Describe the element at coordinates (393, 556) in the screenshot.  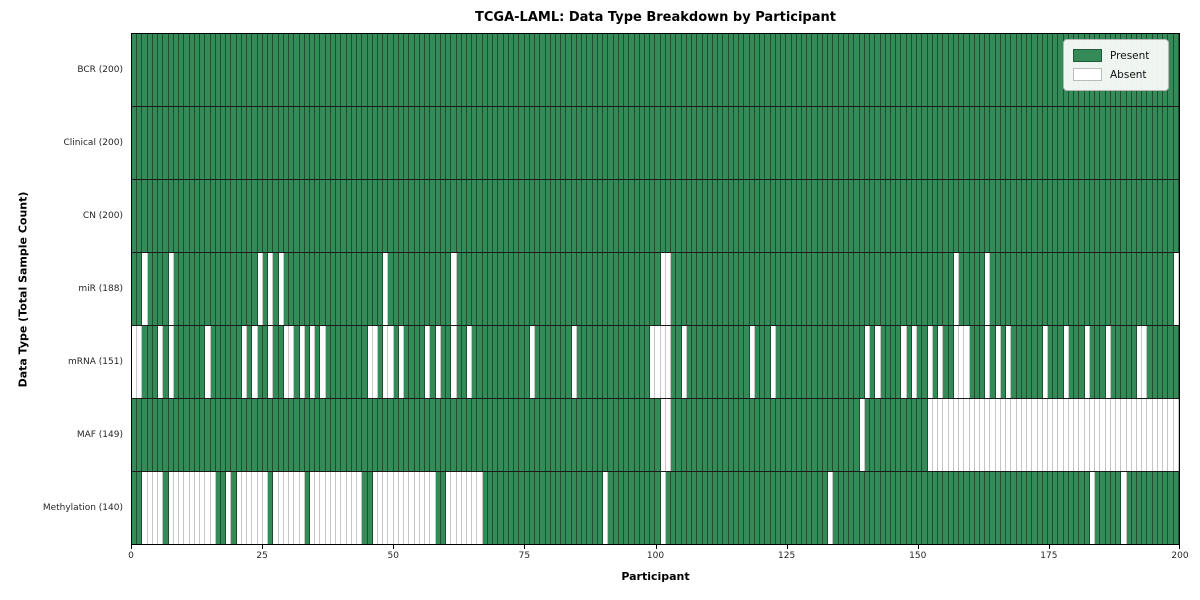
I see `x-tick-label-50: 50` at that location.